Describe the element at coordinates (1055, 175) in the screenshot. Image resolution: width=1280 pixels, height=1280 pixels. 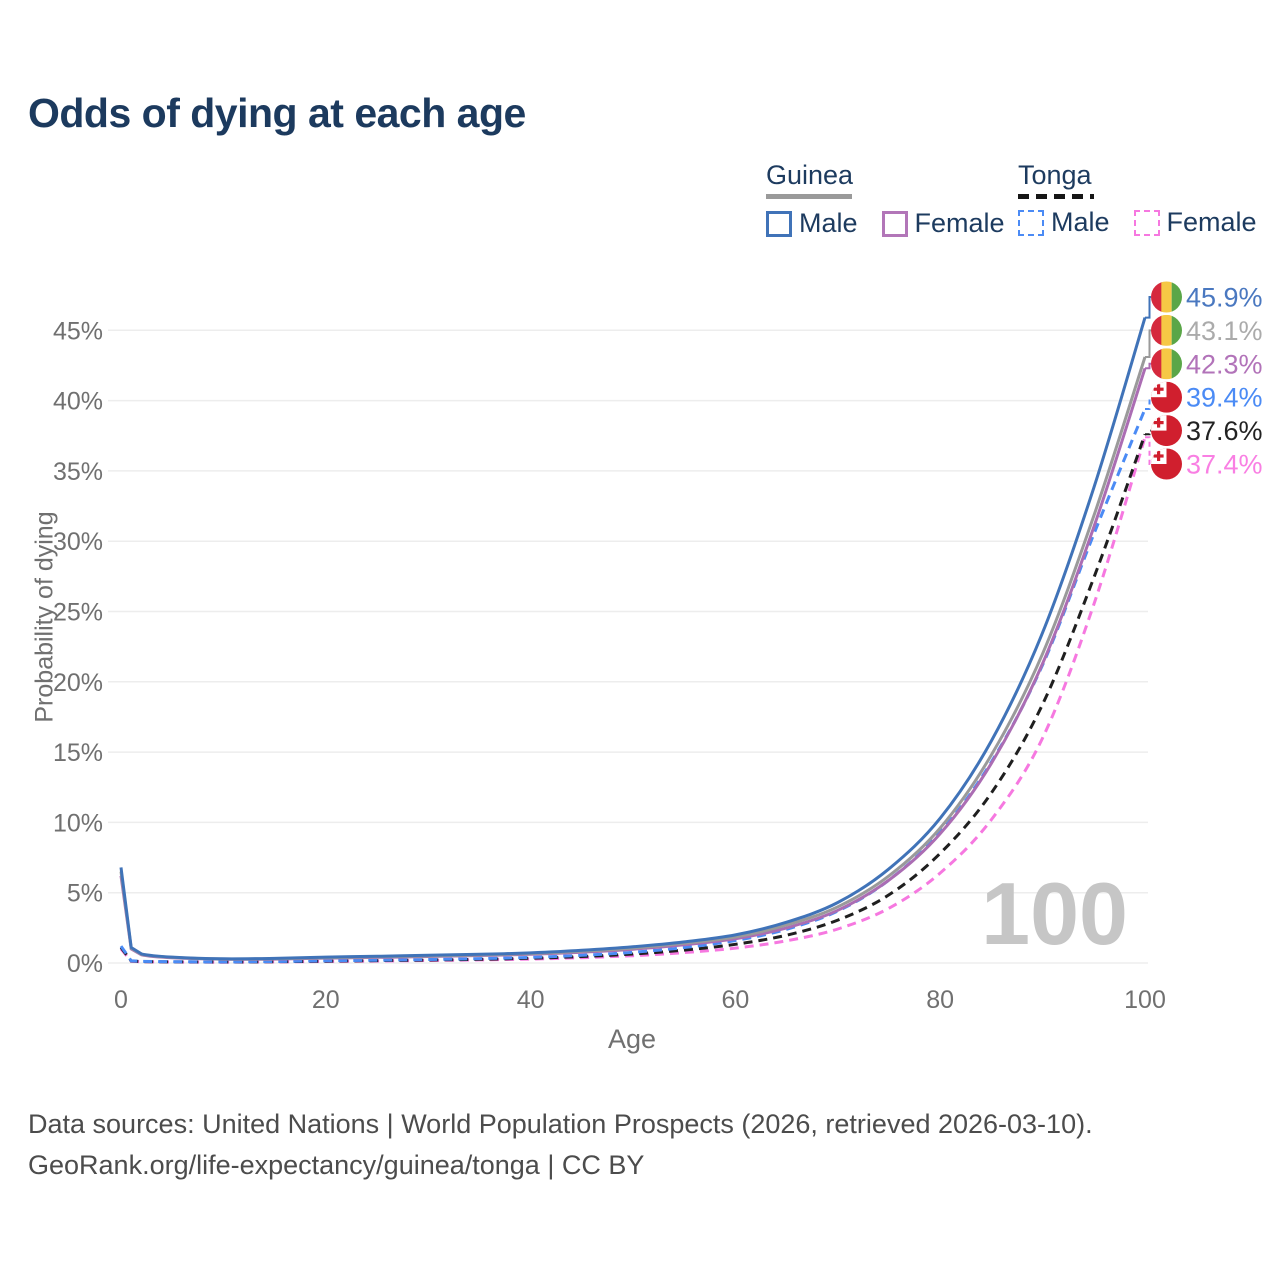
I see `legend-tonga-title: Tonga` at that location.